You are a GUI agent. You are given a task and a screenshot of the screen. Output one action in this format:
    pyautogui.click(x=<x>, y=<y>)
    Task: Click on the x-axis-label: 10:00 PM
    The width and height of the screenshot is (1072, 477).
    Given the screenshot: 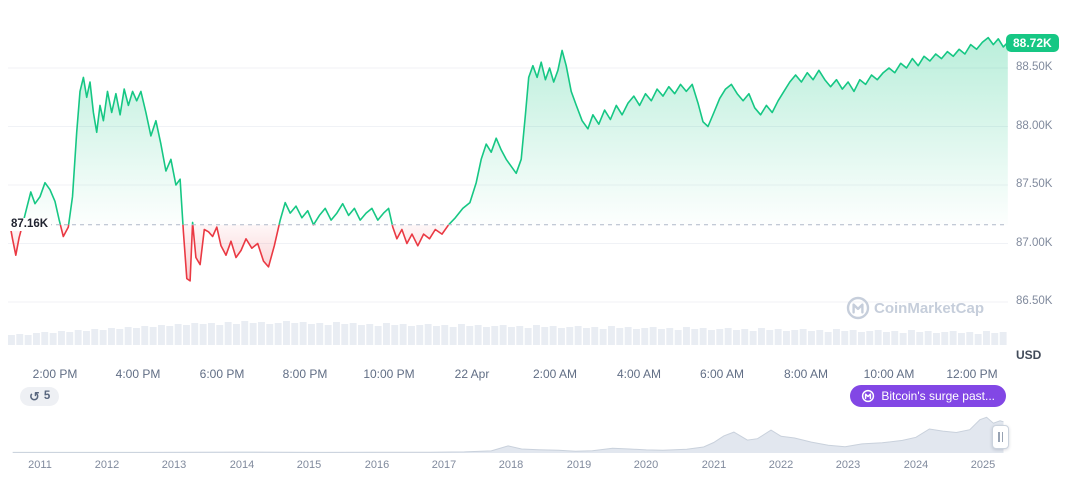 What is the action you would take?
    pyautogui.click(x=389, y=374)
    